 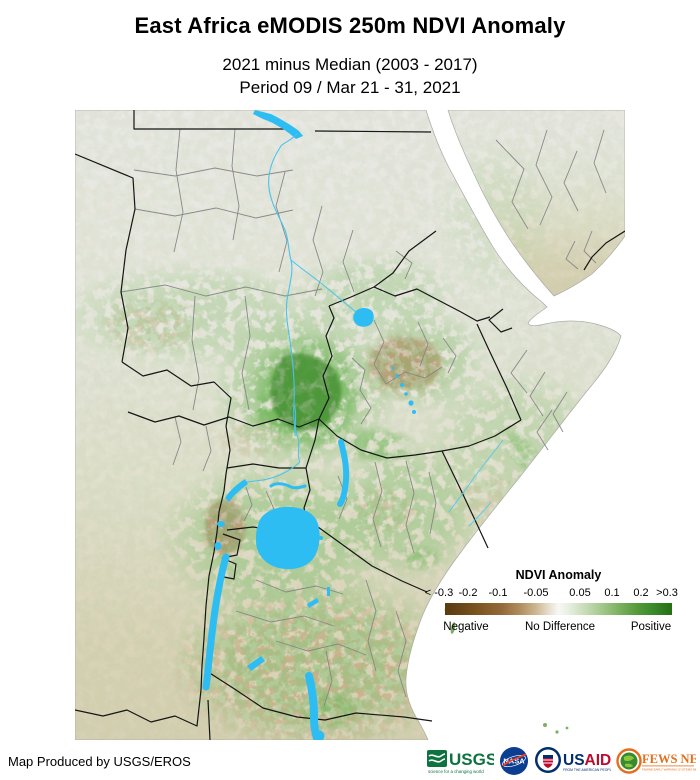 What do you see at coordinates (236, 490) in the screenshot?
I see `lake-albert` at bounding box center [236, 490].